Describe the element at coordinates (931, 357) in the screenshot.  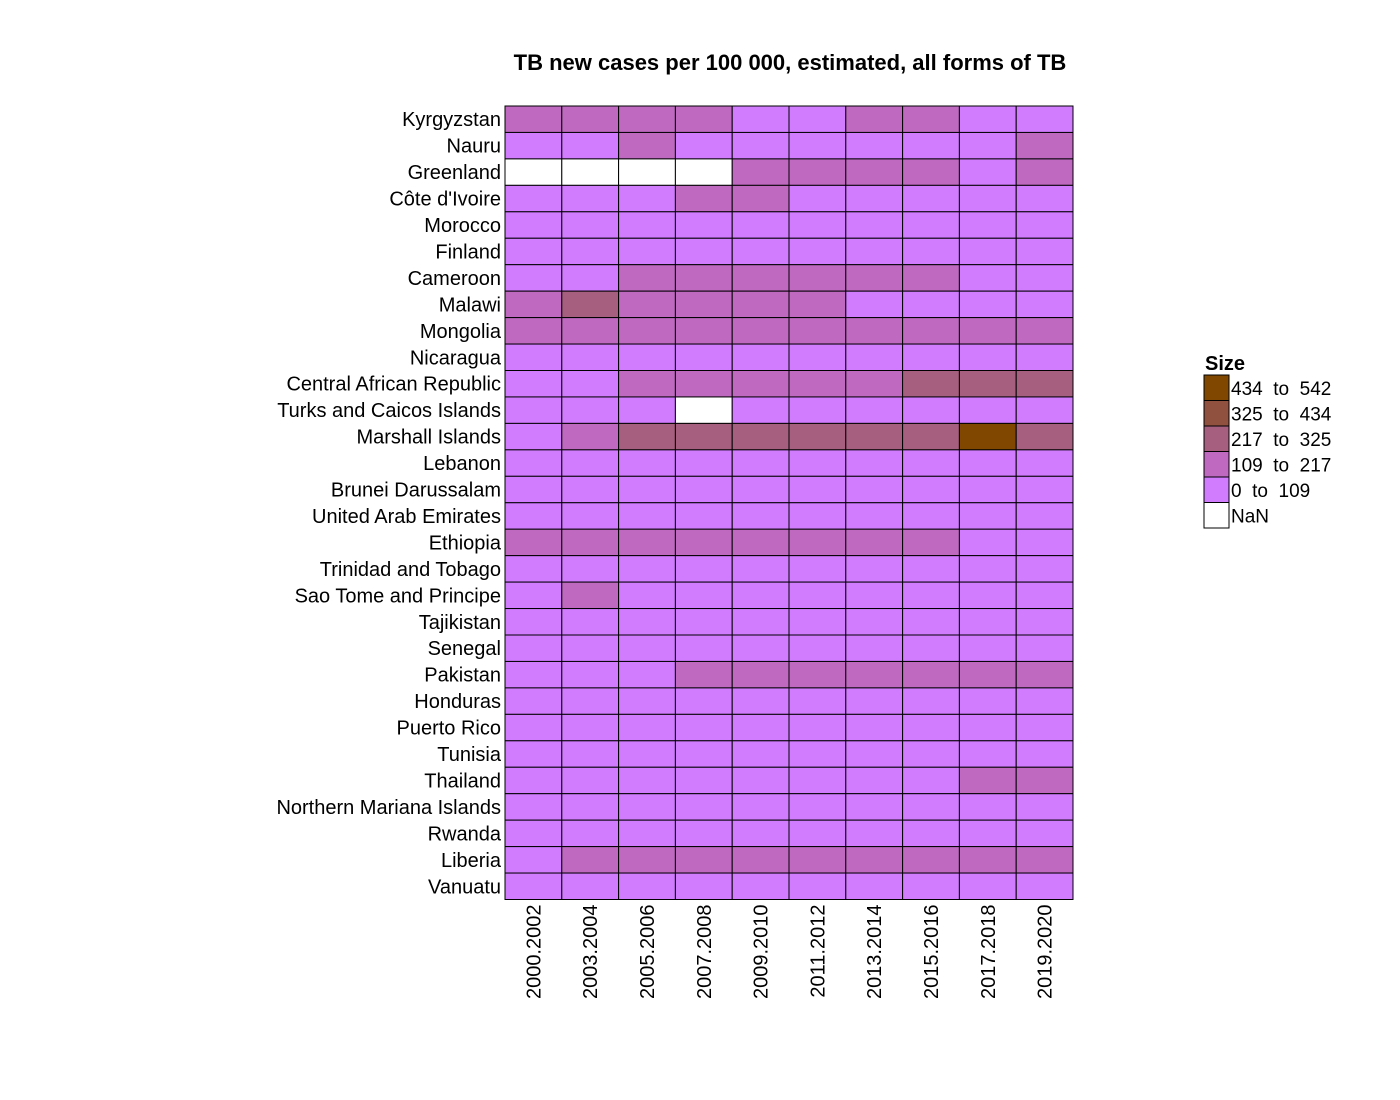
I see `heatmap-cell-nicaragua-2015-2016` at that location.